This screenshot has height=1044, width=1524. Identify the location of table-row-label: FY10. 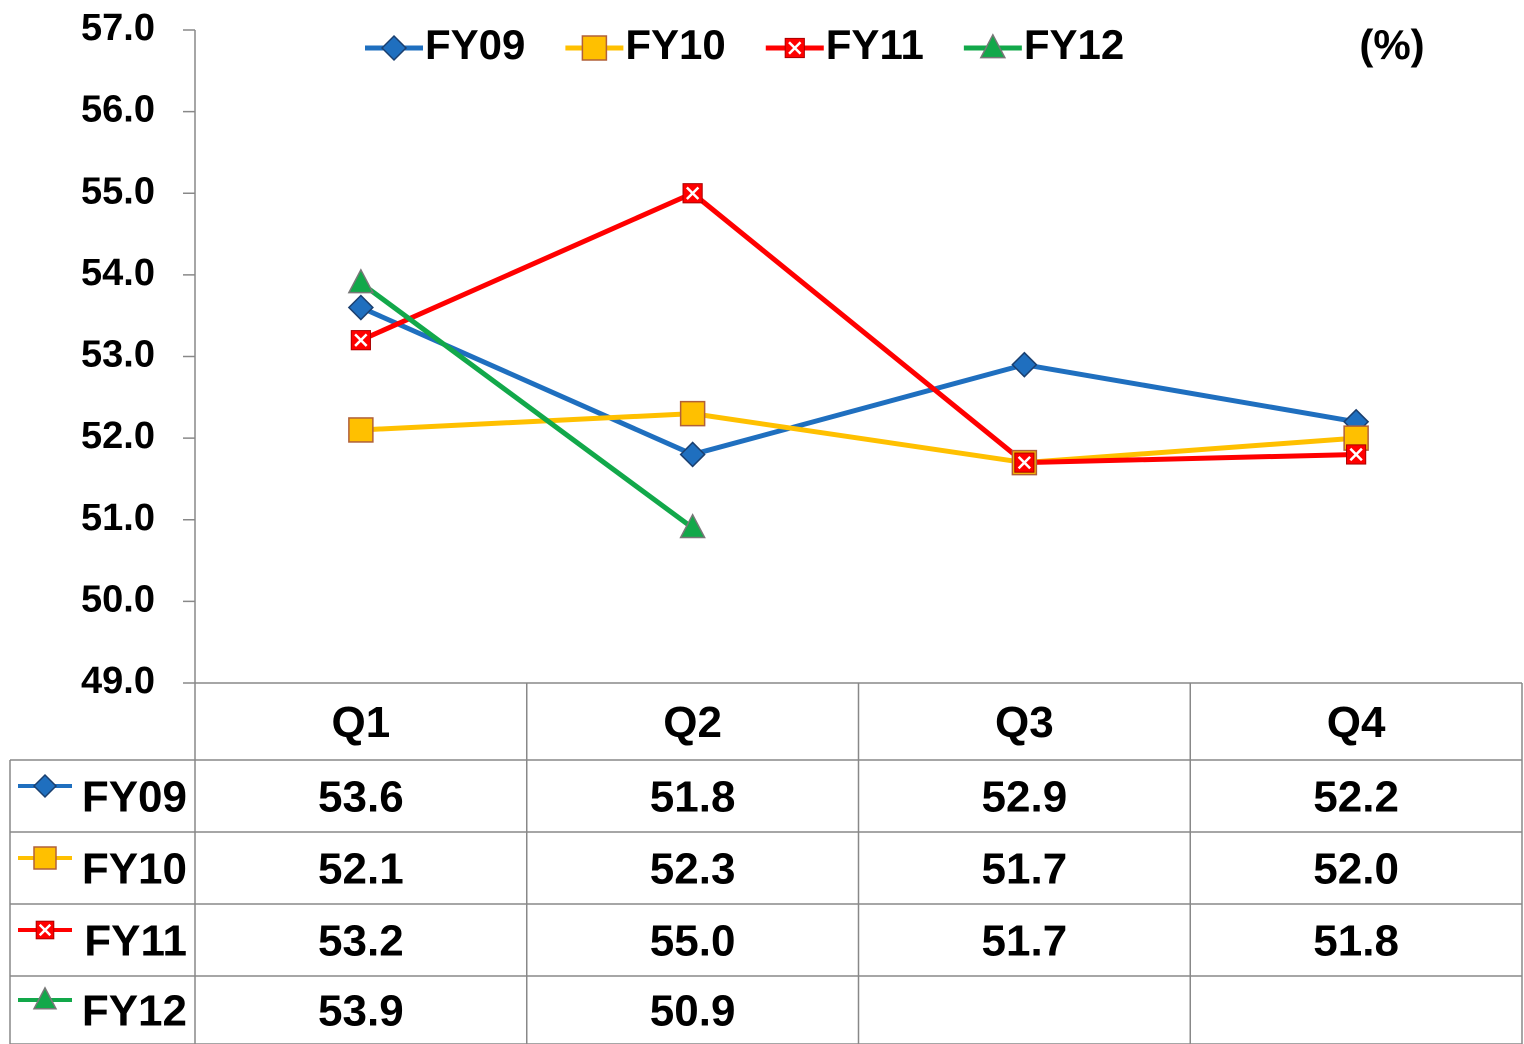
(134, 869).